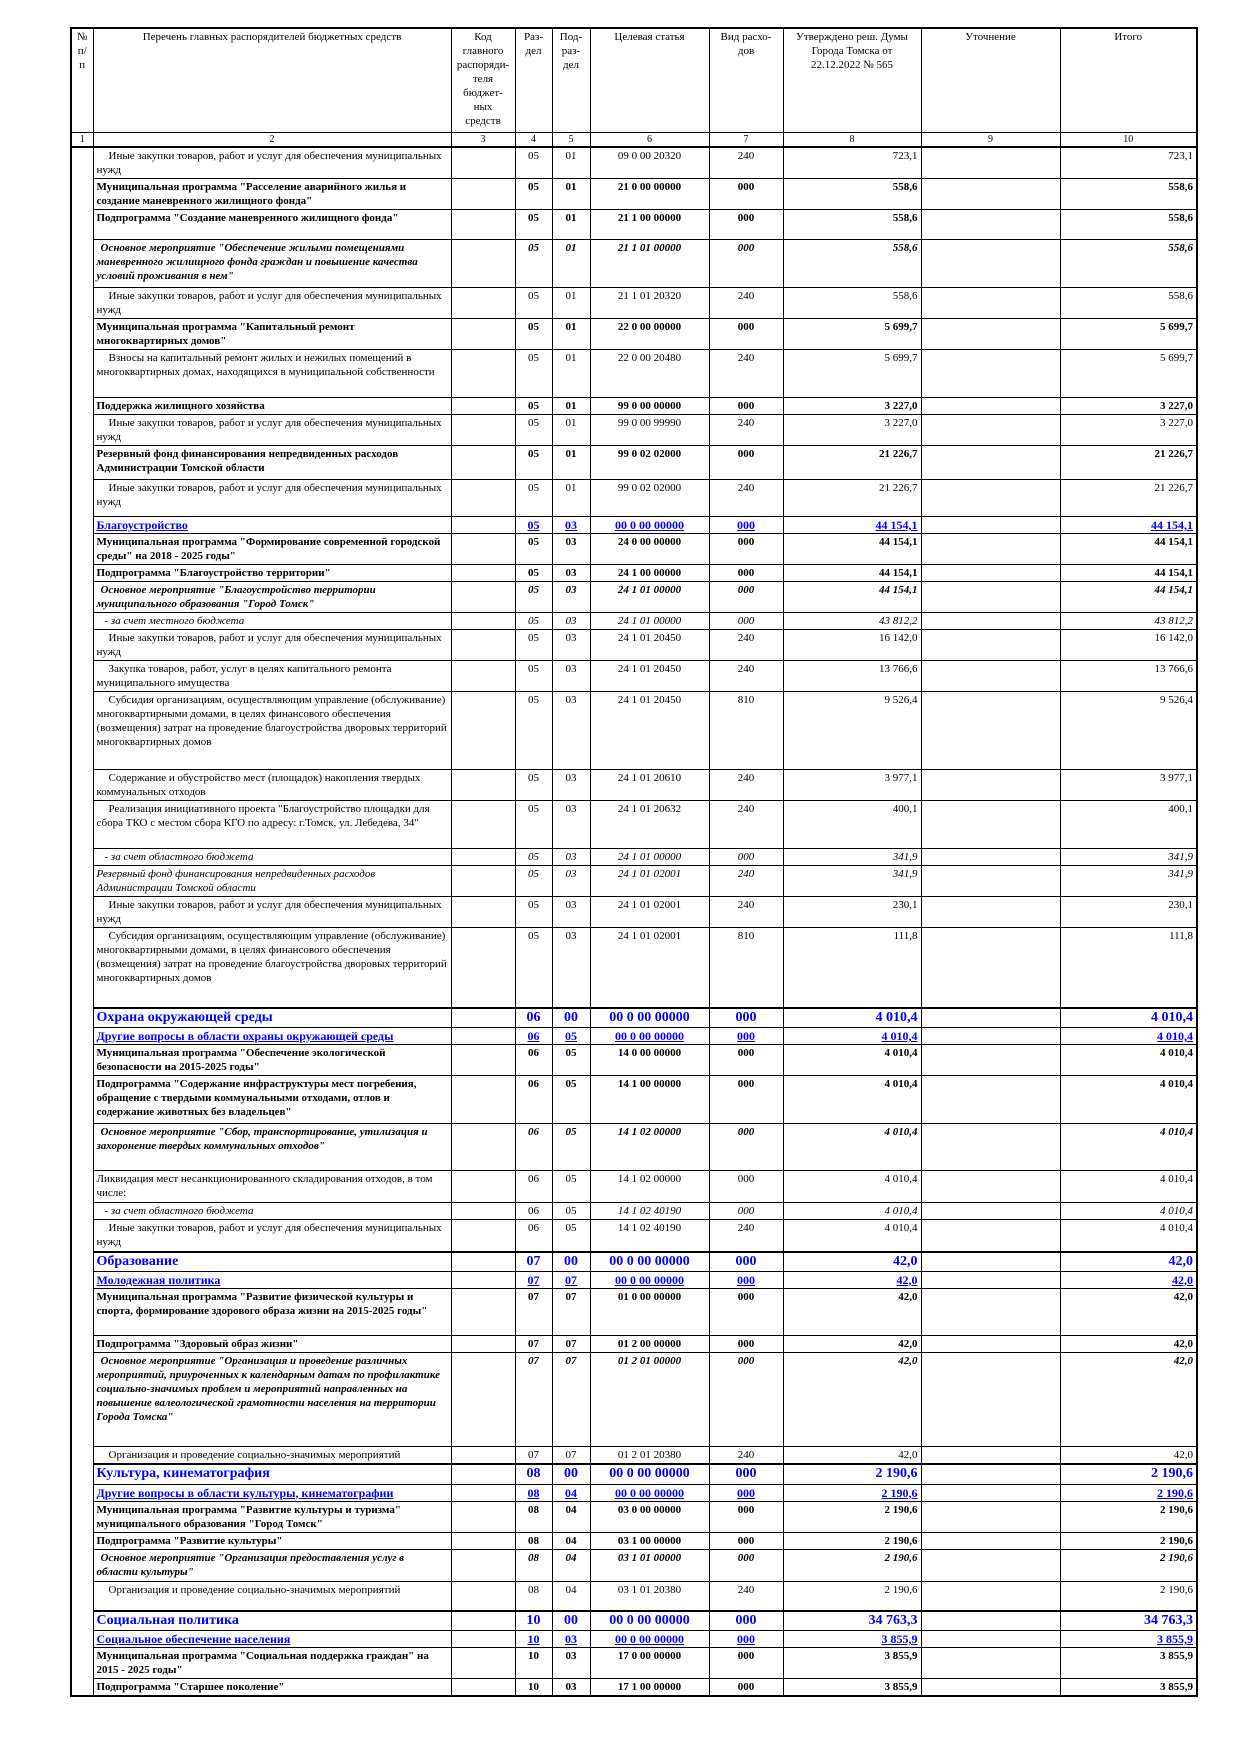  Describe the element at coordinates (649, 1235) in the screenshot. I see `cell-target-article: 14 1 02 40190` at that location.